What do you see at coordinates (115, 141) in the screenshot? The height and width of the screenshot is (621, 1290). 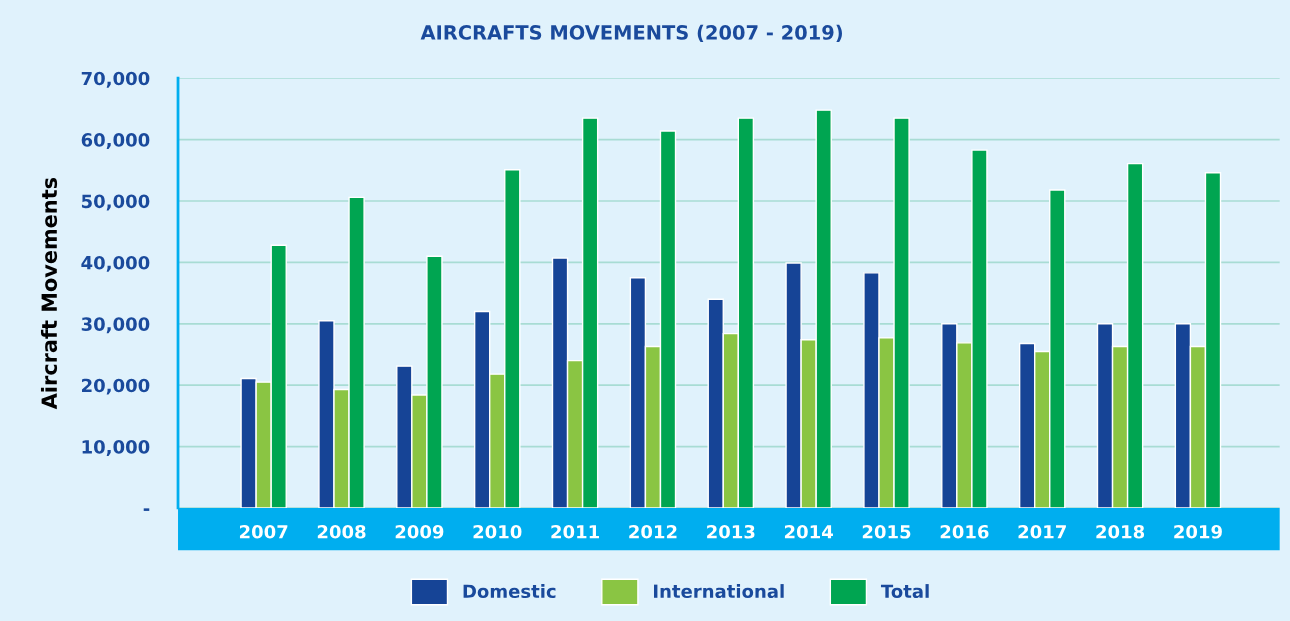 I see `y-tick-label: 60,000` at bounding box center [115, 141].